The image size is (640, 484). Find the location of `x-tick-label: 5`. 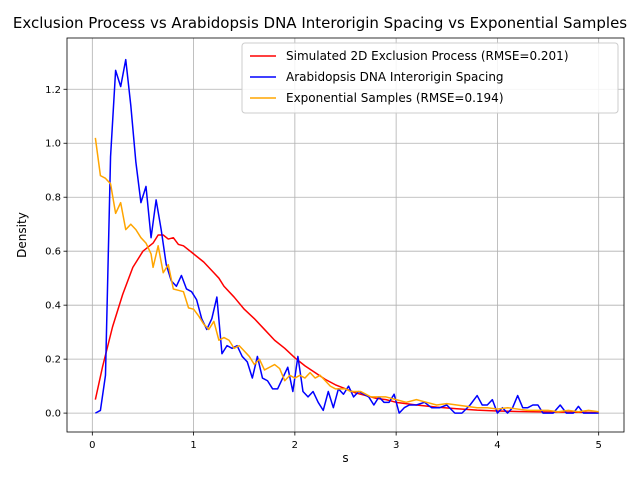

x-tick-label: 5 is located at coordinates (598, 445).